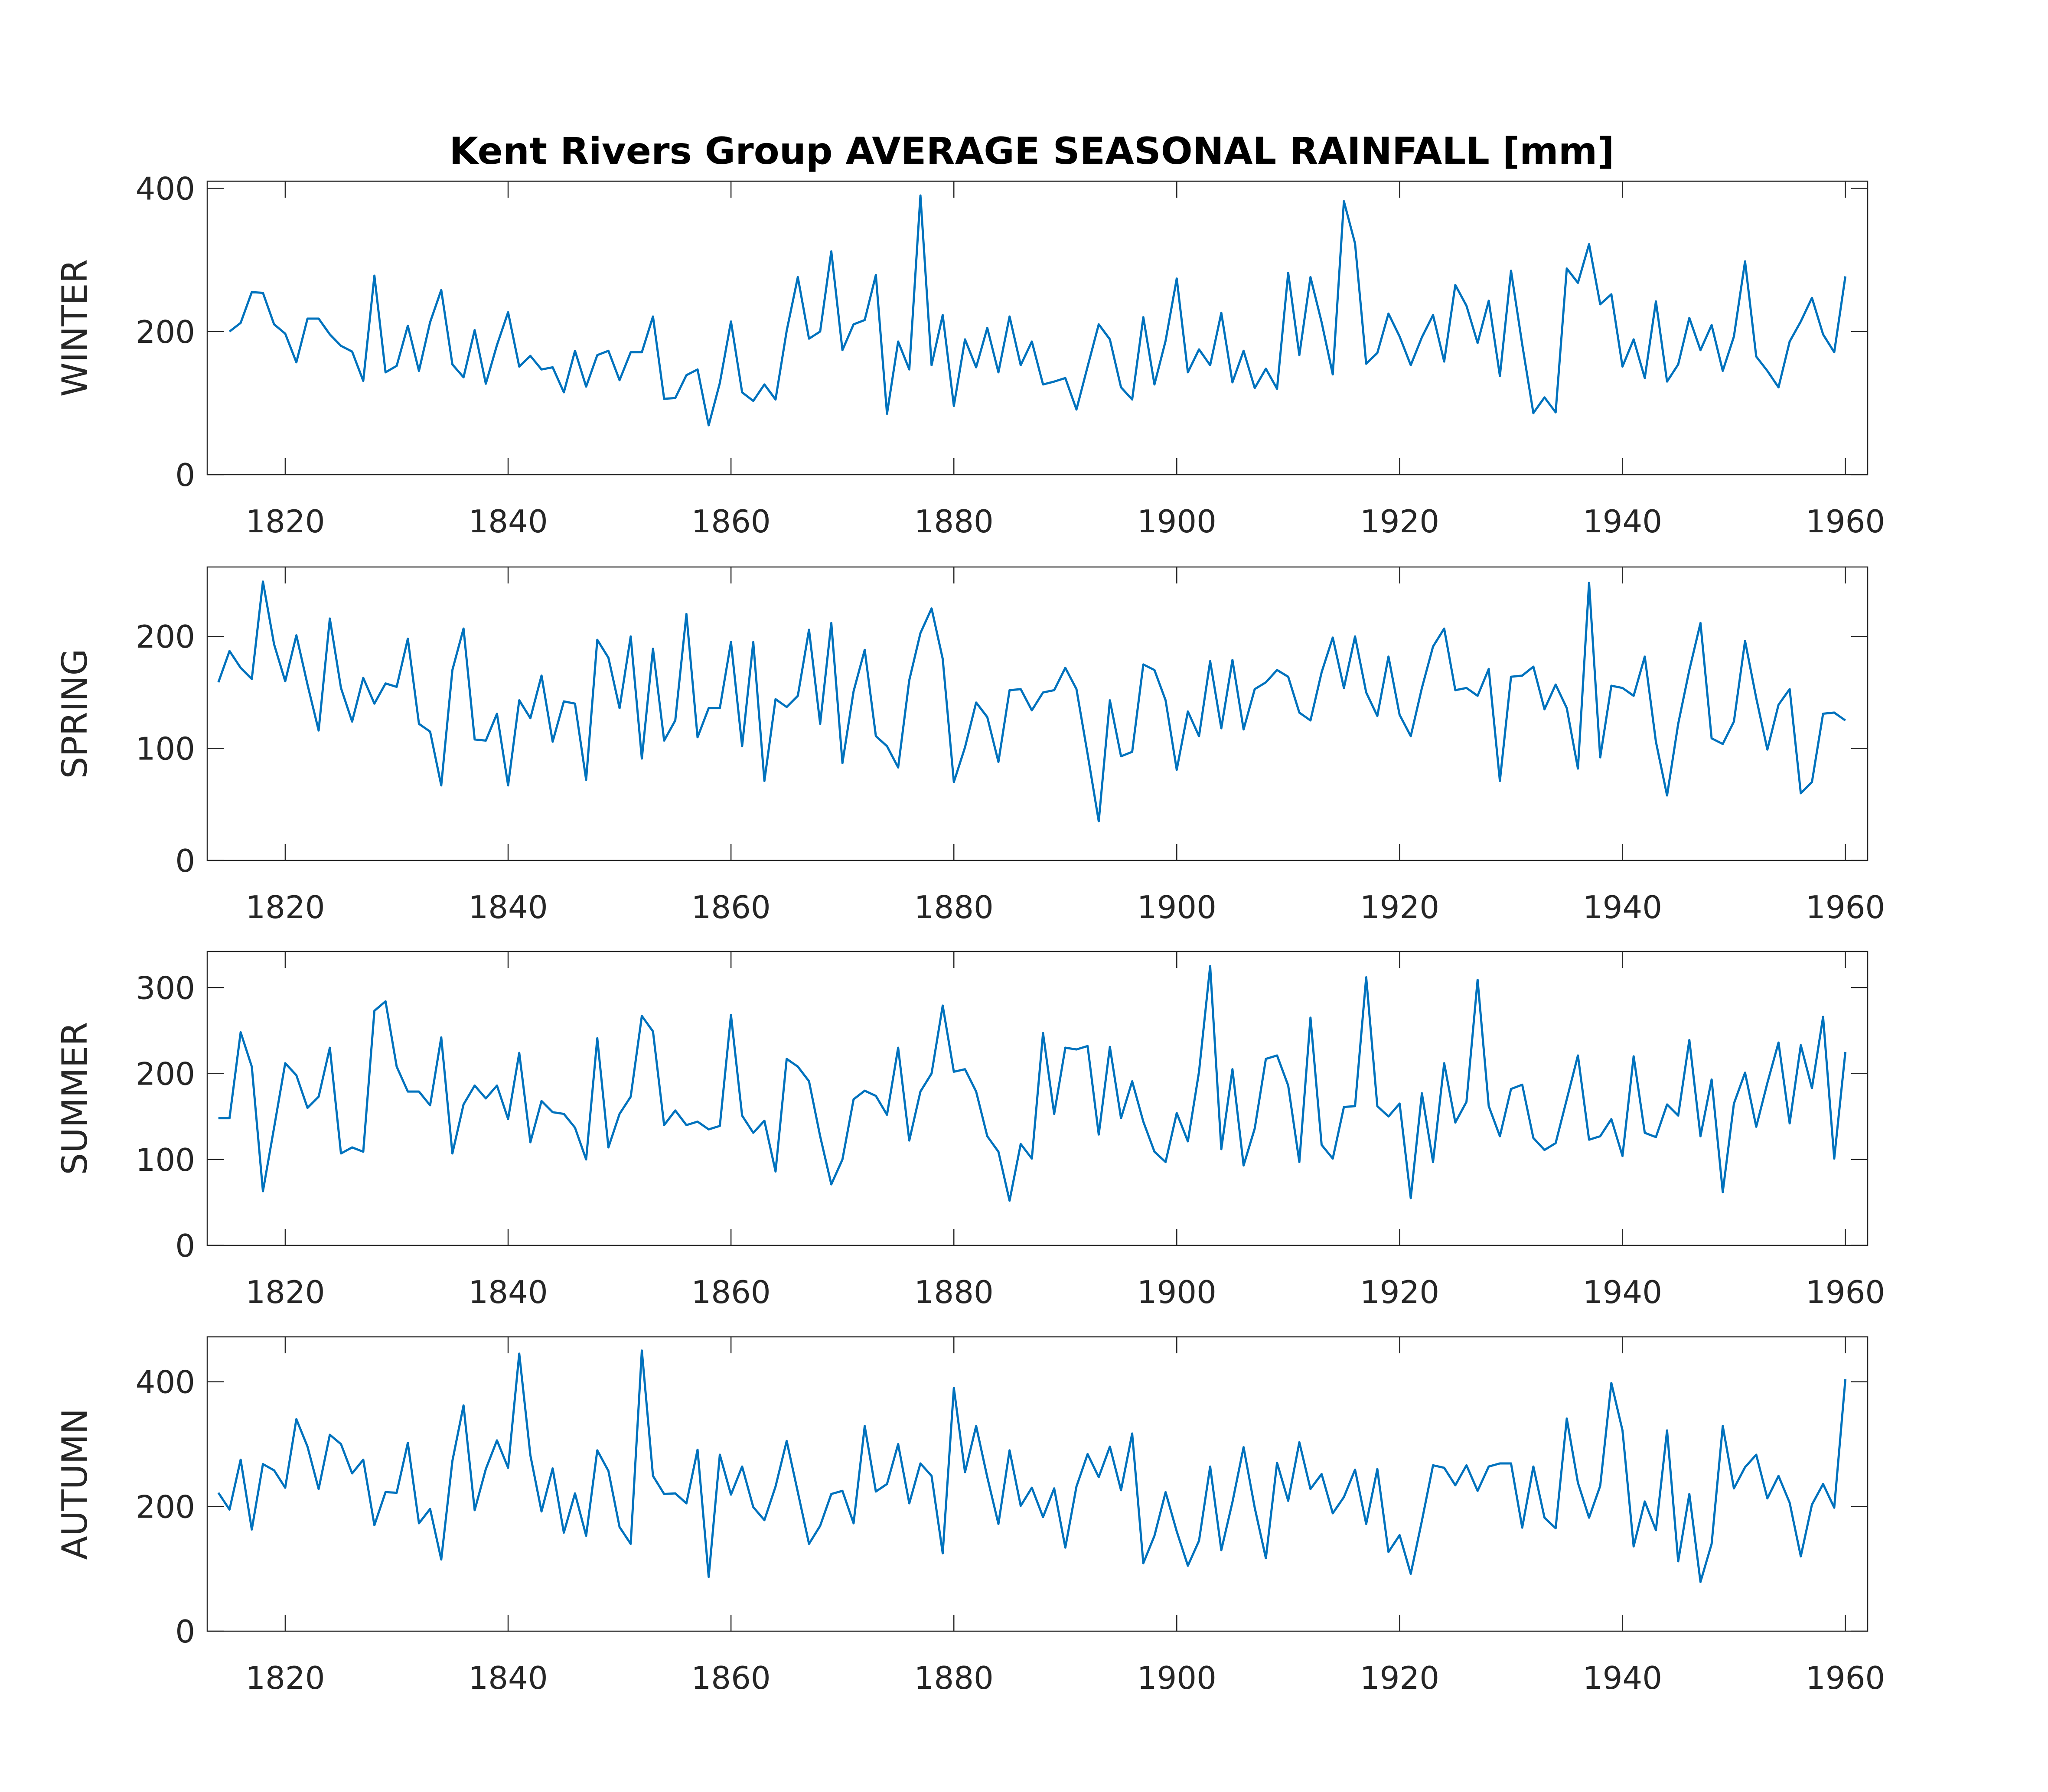  What do you see at coordinates (165, 1382) in the screenshot?
I see `y-tick-label-autumn: 400` at bounding box center [165, 1382].